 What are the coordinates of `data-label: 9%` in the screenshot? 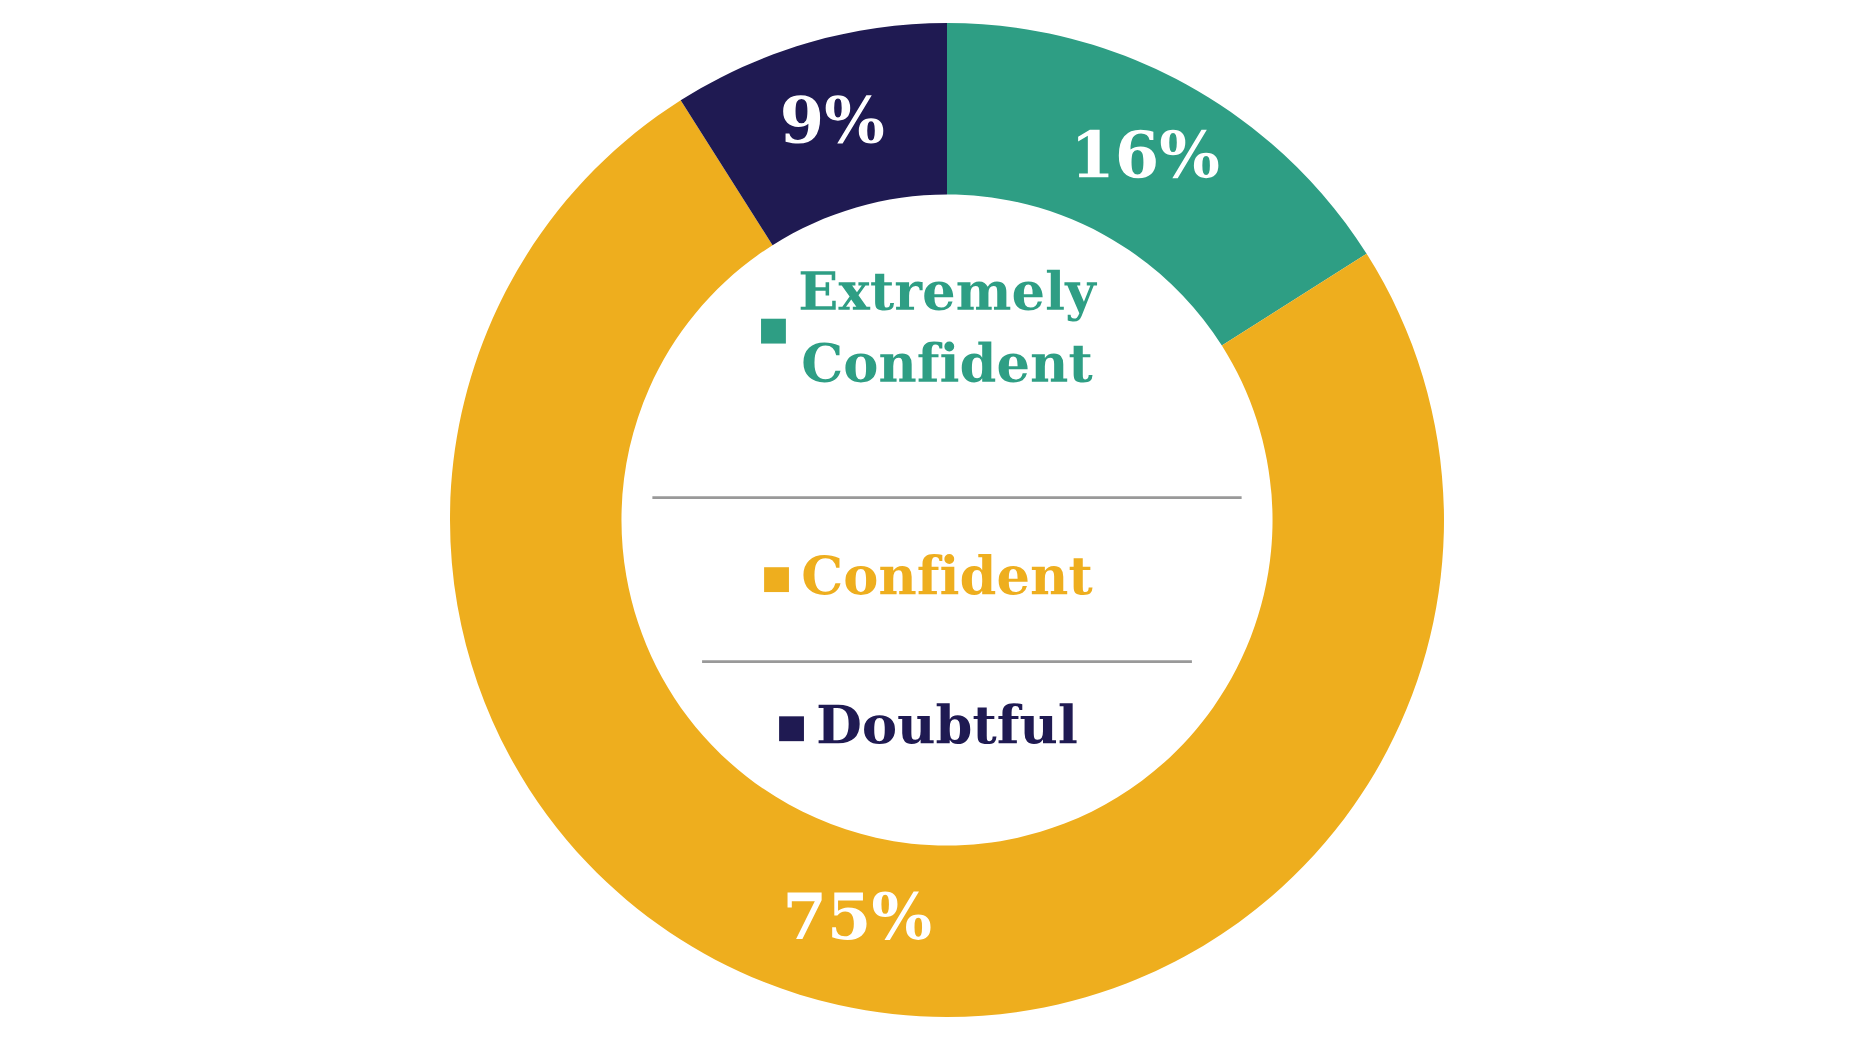 It's located at (833, 119).